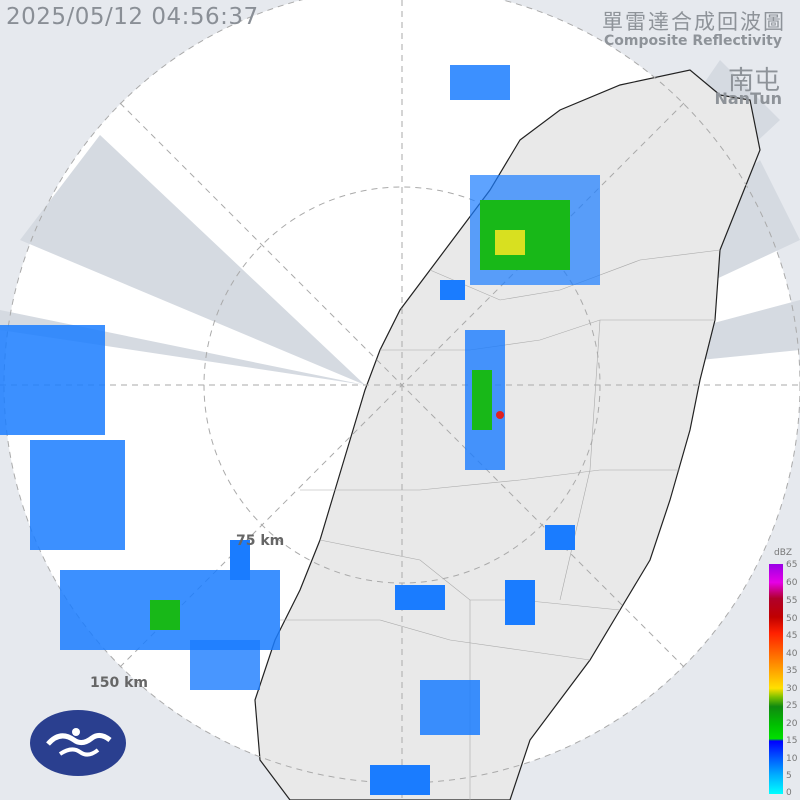 The image size is (800, 800). What do you see at coordinates (792, 601) in the screenshot?
I see `legend-tick: 55` at bounding box center [792, 601].